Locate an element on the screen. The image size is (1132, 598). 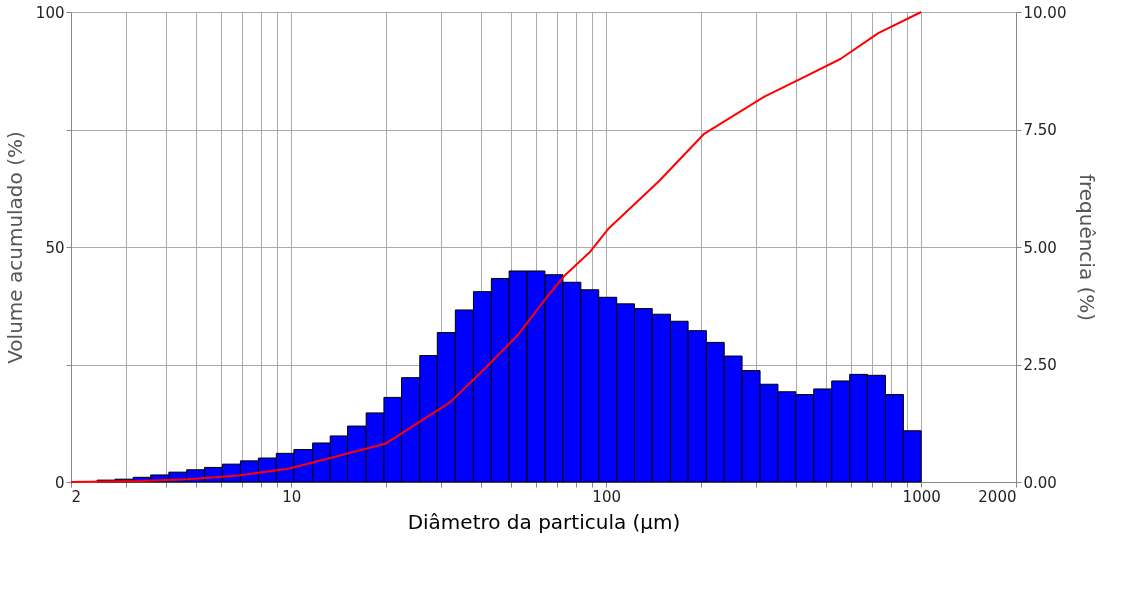
x-tick-label: 10 is located at coordinates (292, 496).